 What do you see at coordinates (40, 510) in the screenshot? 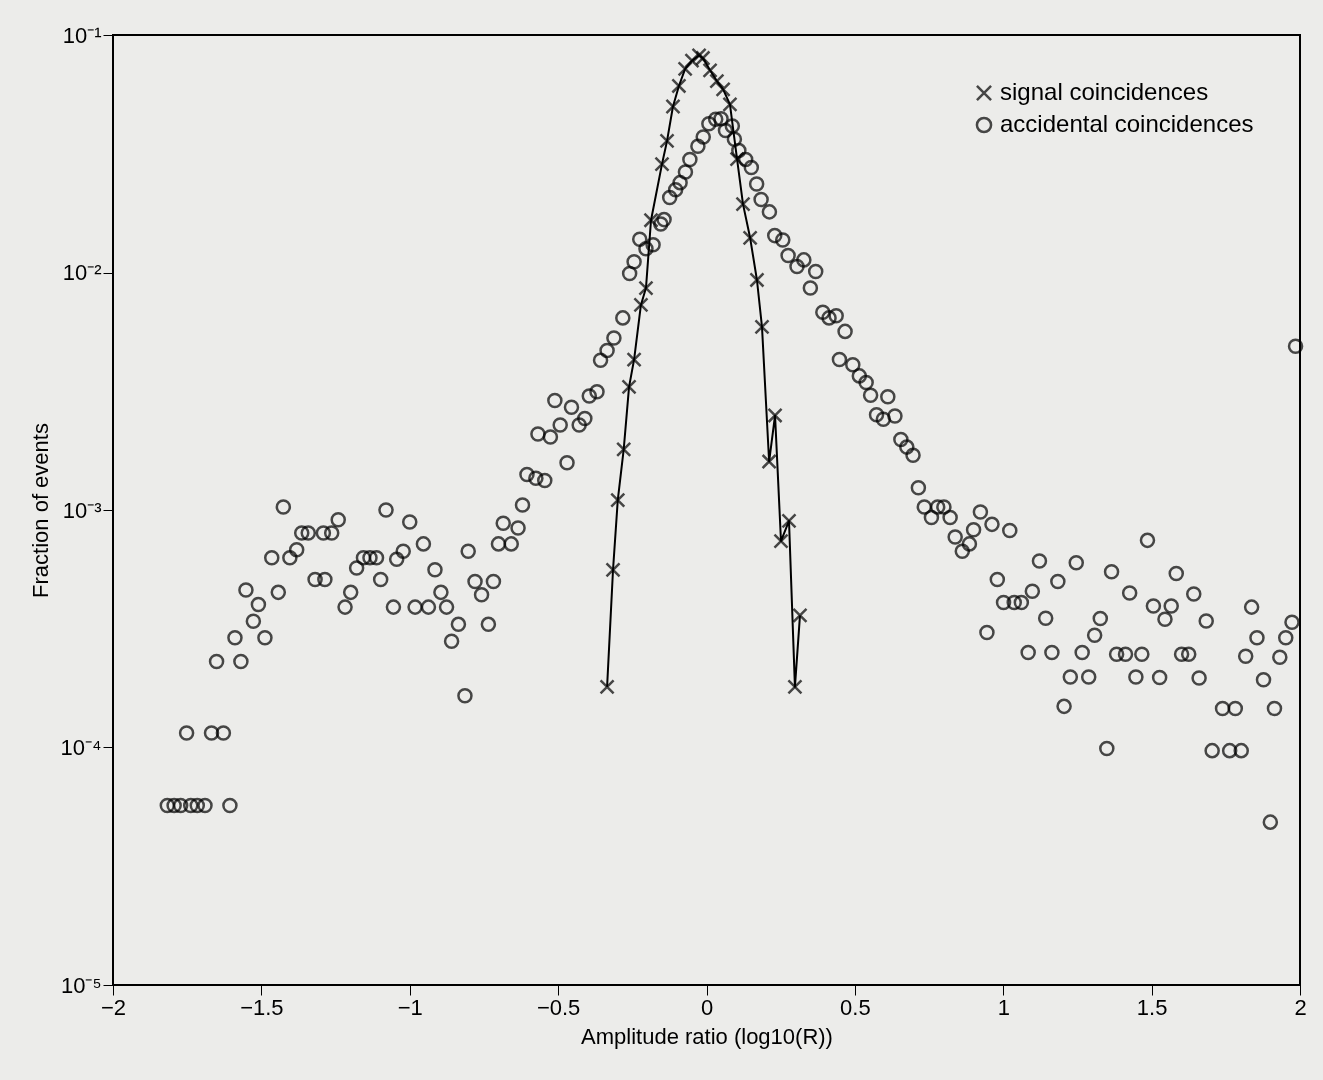
I see `y-axis-title: Fraction of events` at bounding box center [40, 510].